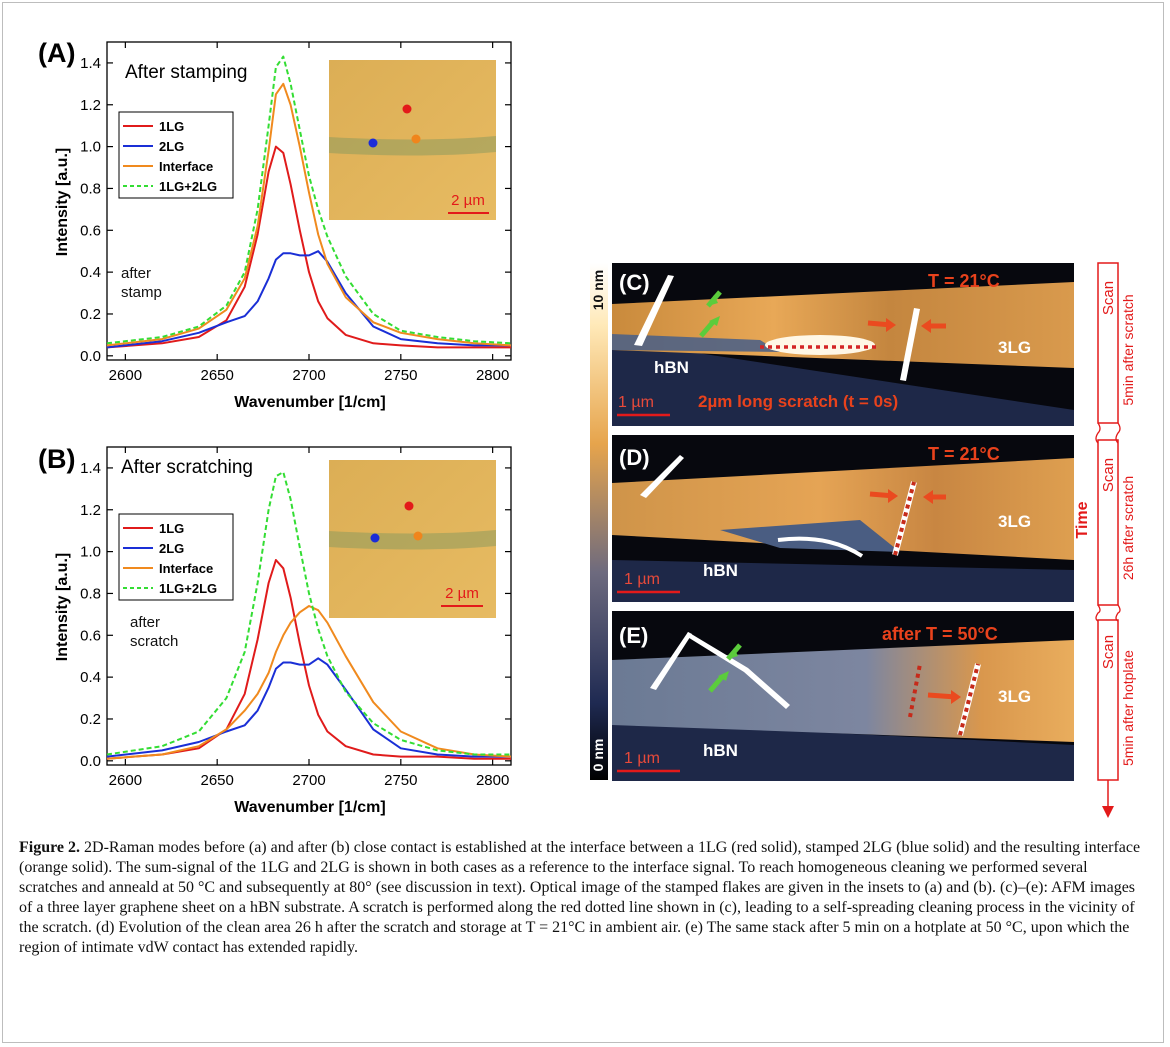 Image resolution: width=1170 pixels, height=1047 pixels. What do you see at coordinates (418, 536) in the screenshot?
I see `panel-b-point-interface` at bounding box center [418, 536].